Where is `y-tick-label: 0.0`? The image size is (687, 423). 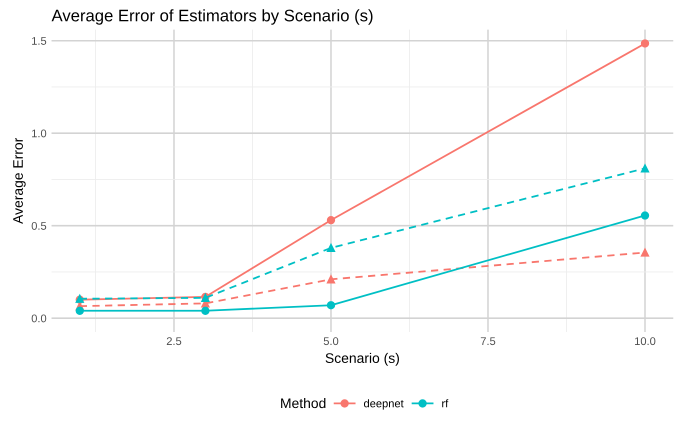
y-tick-label: 0.0 is located at coordinates (39, 318).